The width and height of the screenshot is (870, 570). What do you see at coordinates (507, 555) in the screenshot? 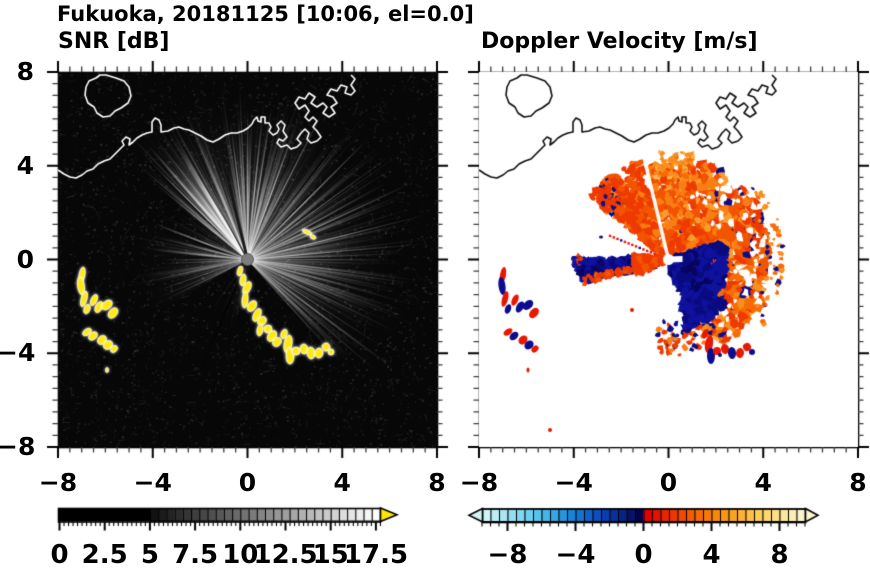
I see `doppler-colorbar-tick-label: −8` at bounding box center [507, 555].